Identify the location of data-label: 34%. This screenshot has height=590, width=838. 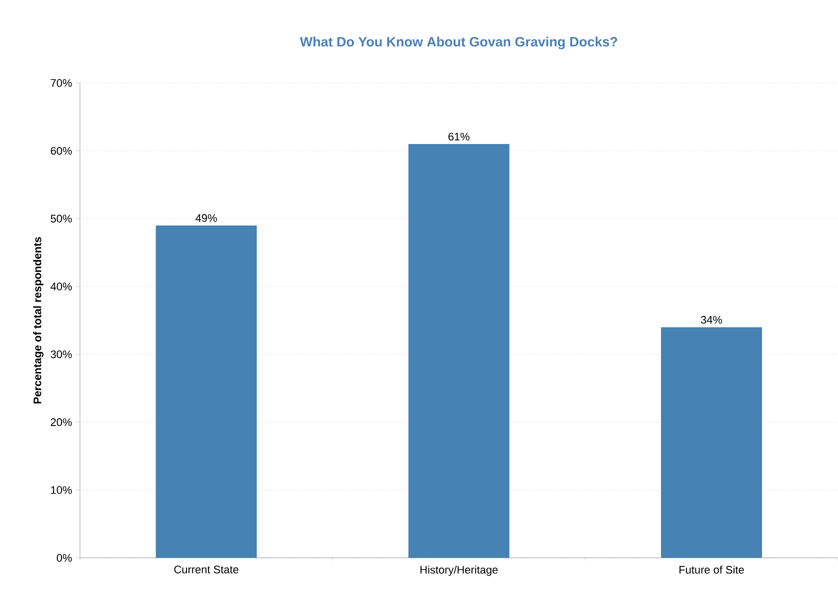
(711, 320).